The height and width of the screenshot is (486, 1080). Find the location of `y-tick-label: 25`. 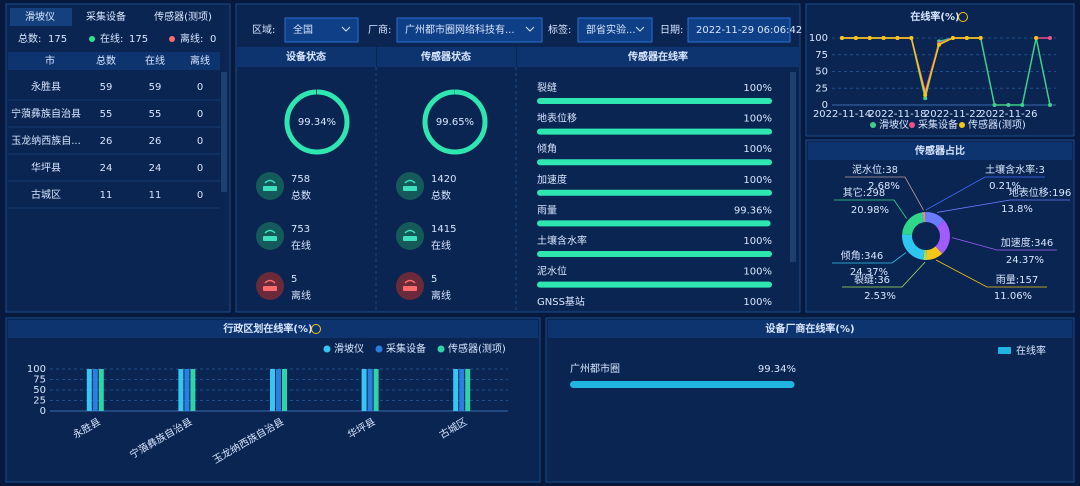

y-tick-label: 25 is located at coordinates (39, 401).